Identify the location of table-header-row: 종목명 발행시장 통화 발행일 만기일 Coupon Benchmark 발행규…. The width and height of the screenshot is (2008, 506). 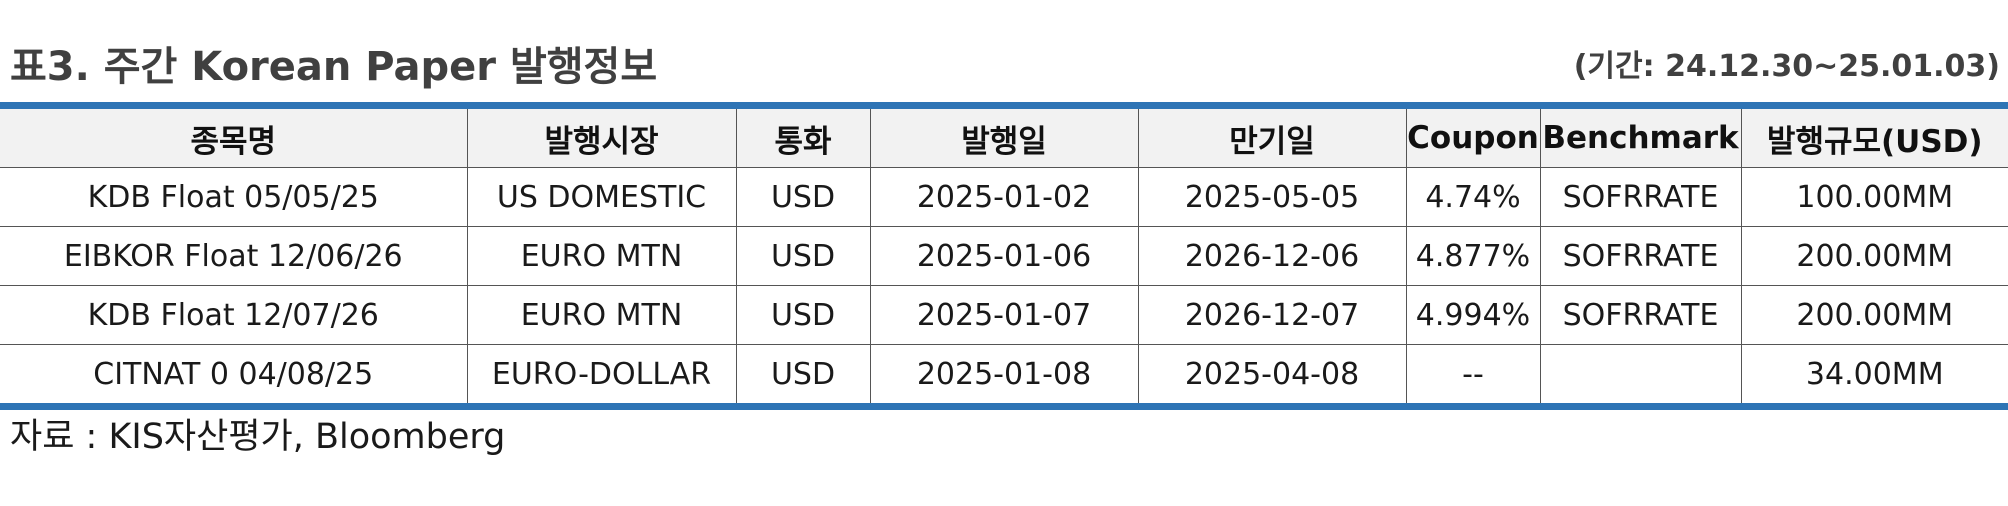
(1004, 138).